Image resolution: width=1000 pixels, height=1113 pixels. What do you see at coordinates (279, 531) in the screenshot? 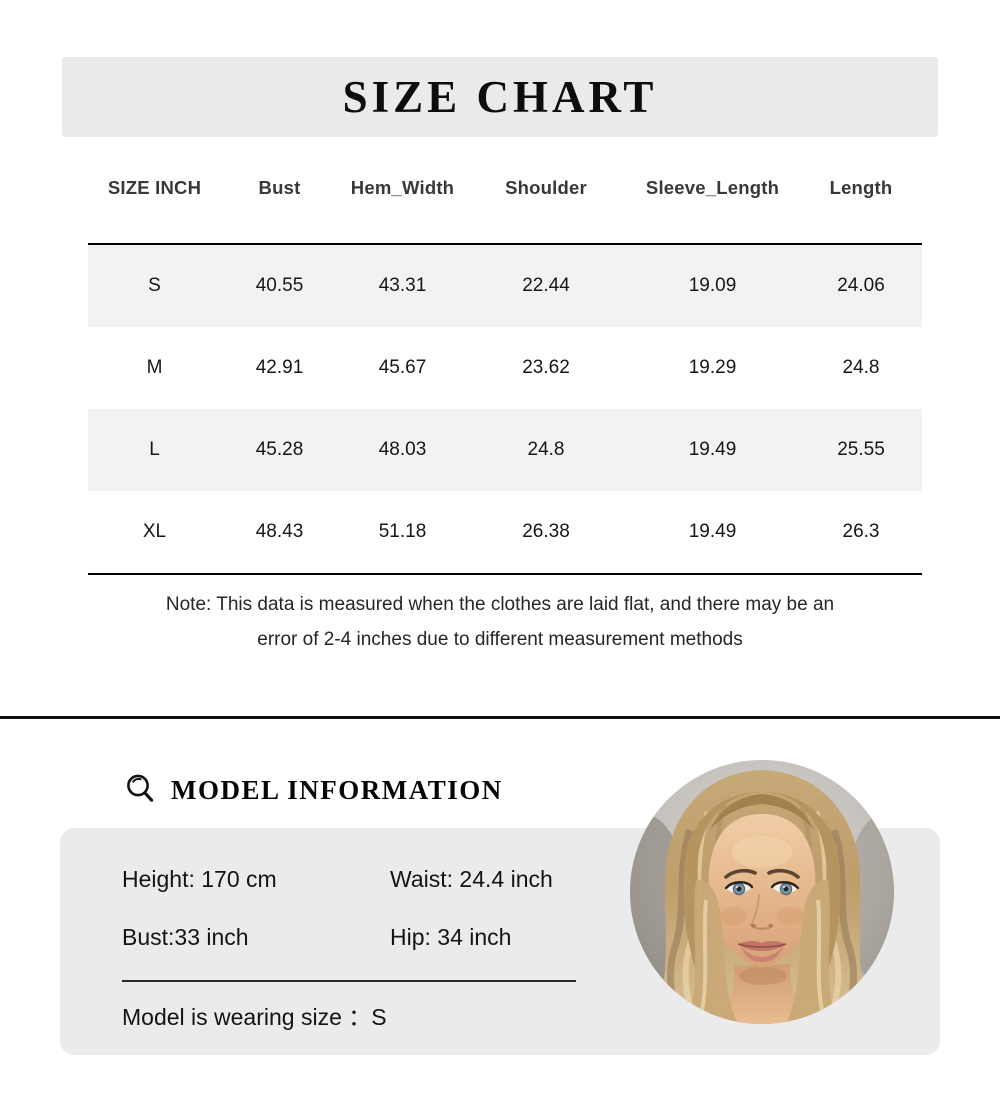
I see `cell-bust: 48.43` at bounding box center [279, 531].